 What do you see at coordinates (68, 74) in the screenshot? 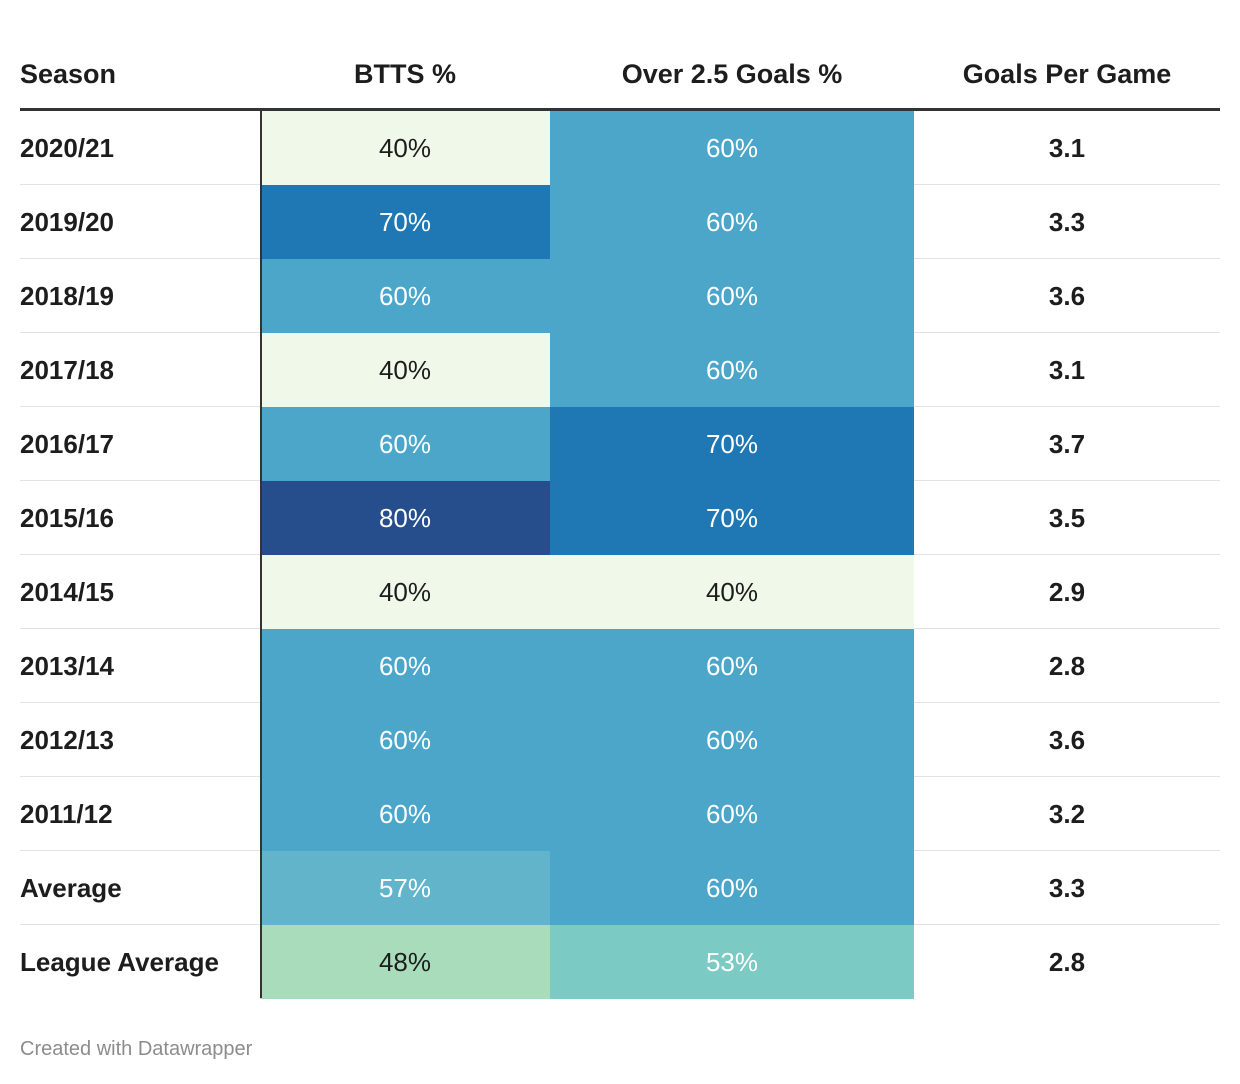
I see `header-season: Season` at bounding box center [68, 74].